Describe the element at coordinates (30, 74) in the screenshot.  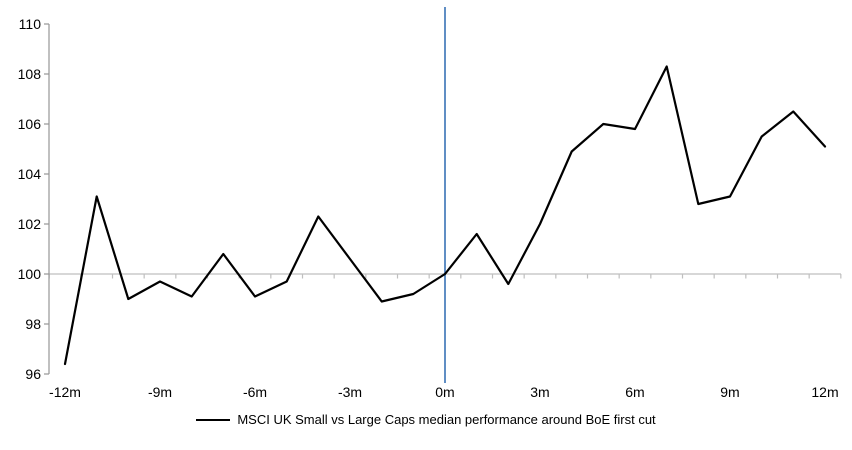
I see `y-tick-label: 108` at that location.